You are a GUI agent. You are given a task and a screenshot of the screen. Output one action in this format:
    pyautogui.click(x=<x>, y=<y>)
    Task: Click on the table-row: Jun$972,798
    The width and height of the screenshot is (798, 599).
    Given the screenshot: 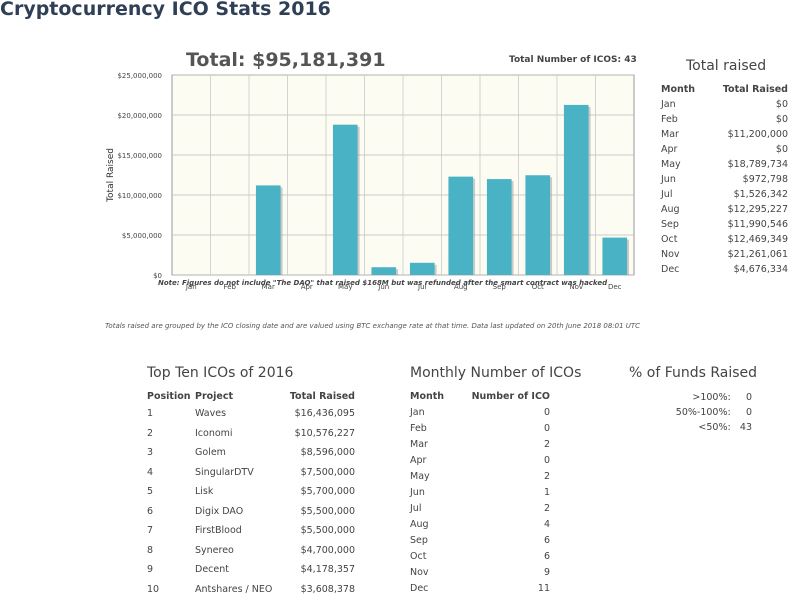 What is the action you would take?
    pyautogui.click(x=724, y=179)
    